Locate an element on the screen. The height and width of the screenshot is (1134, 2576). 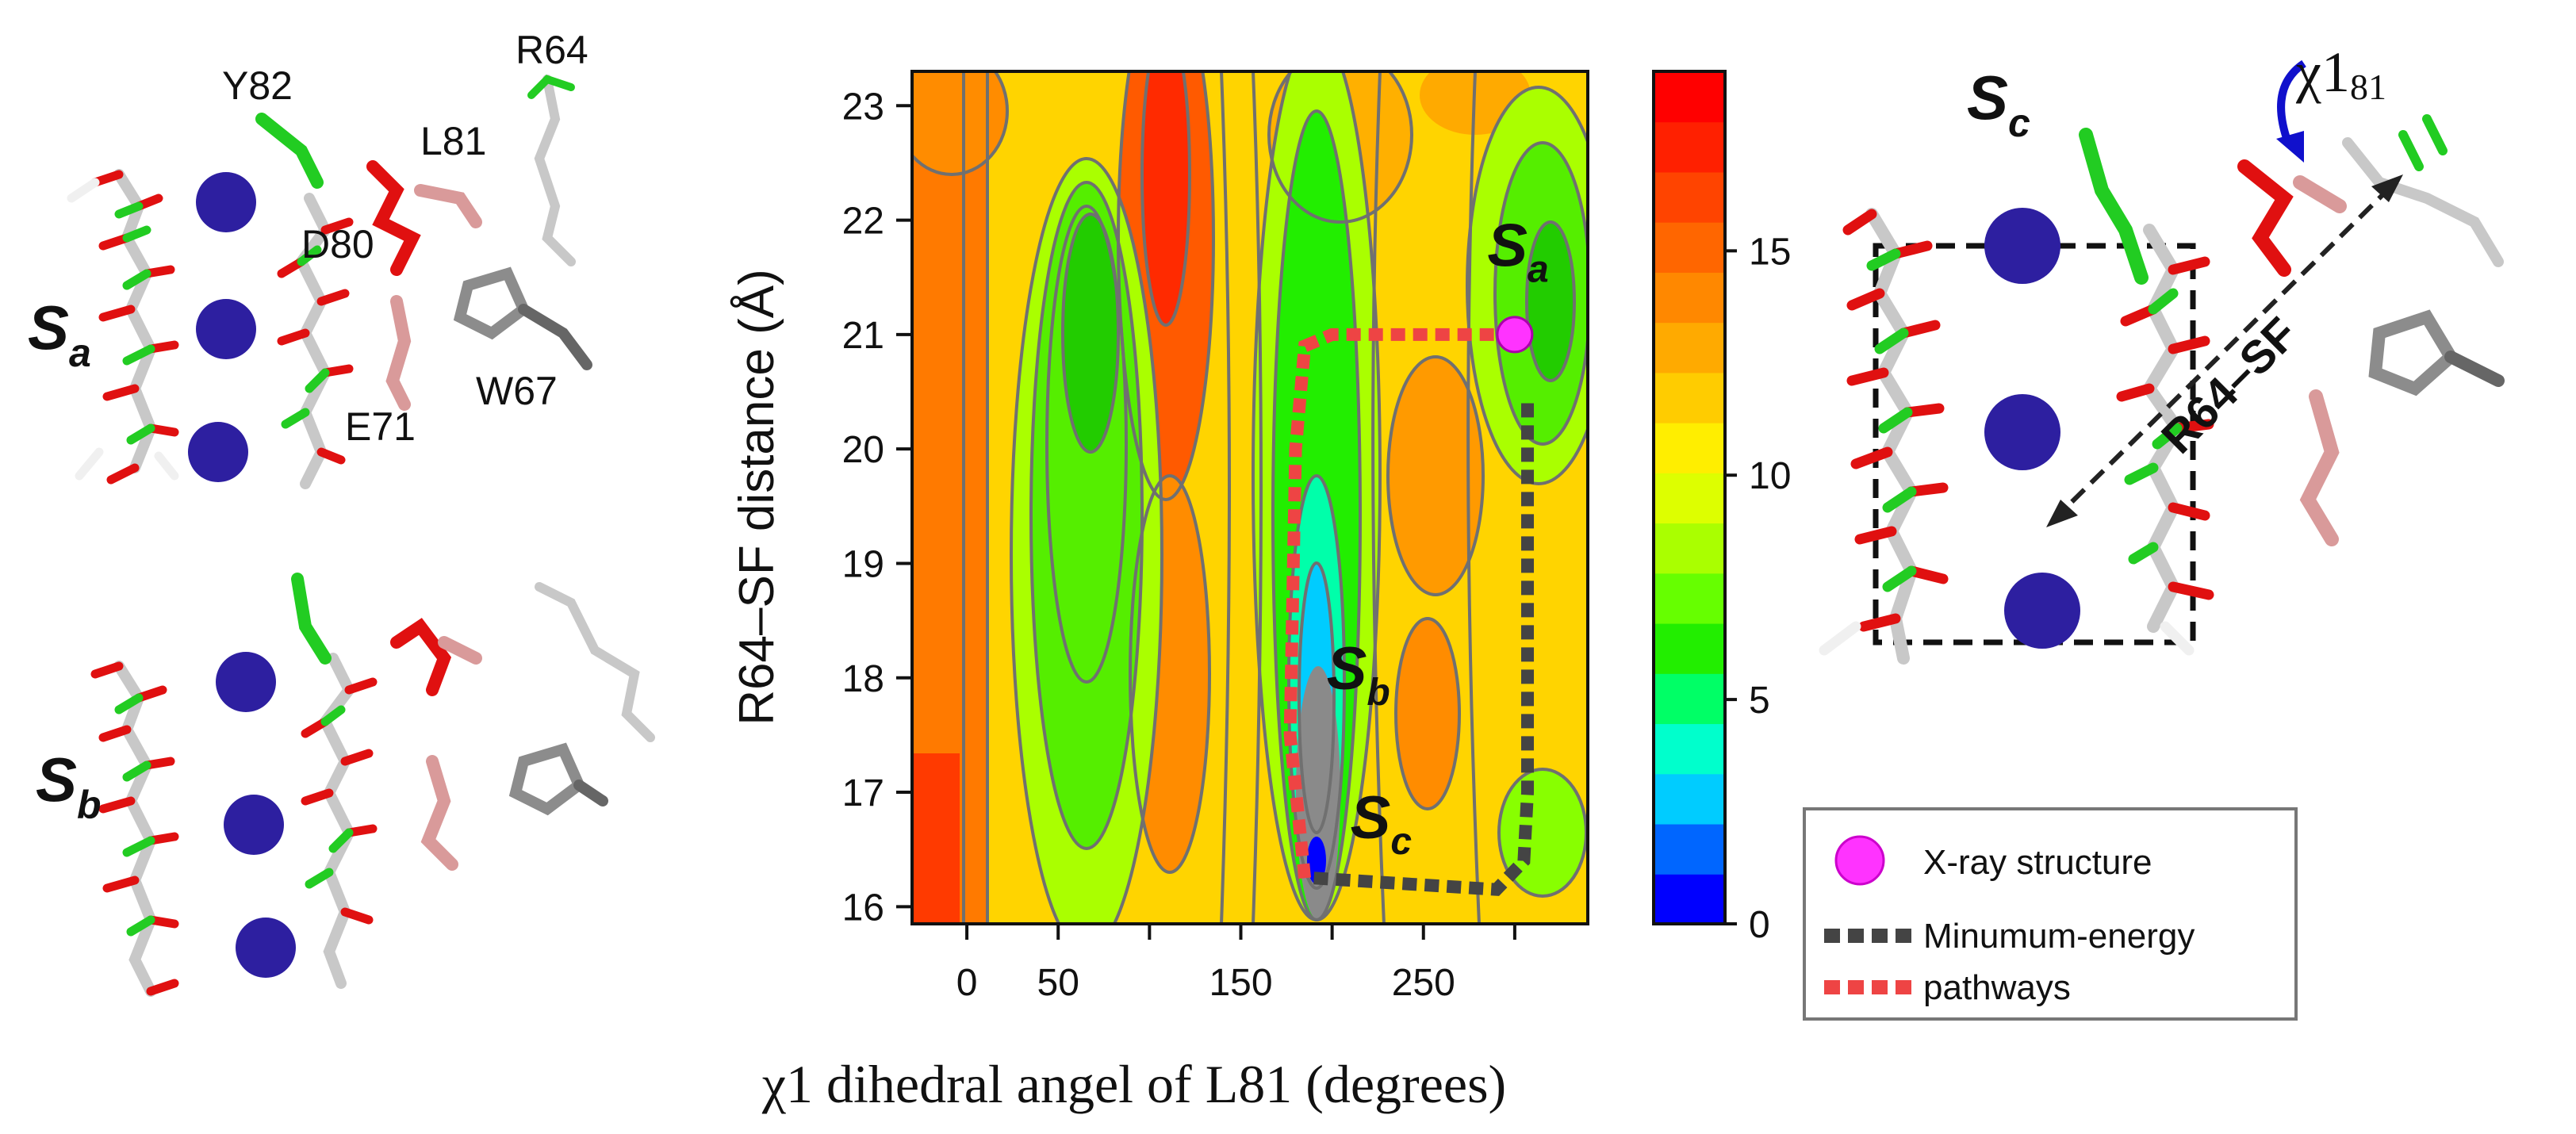
colorbar-tick-label-2: 10 is located at coordinates (1770, 476).